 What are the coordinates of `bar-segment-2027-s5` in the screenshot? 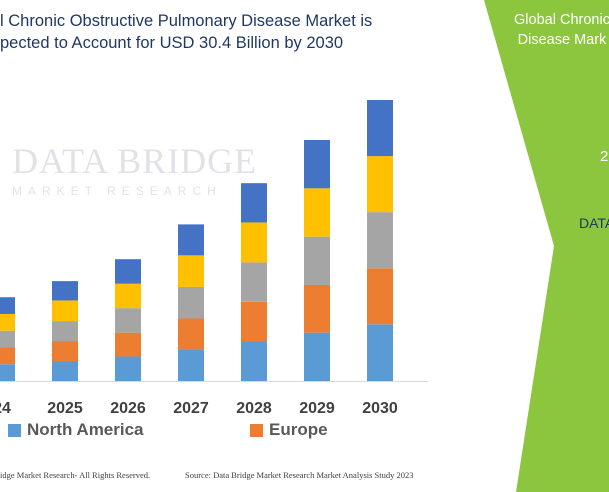 It's located at (191, 240).